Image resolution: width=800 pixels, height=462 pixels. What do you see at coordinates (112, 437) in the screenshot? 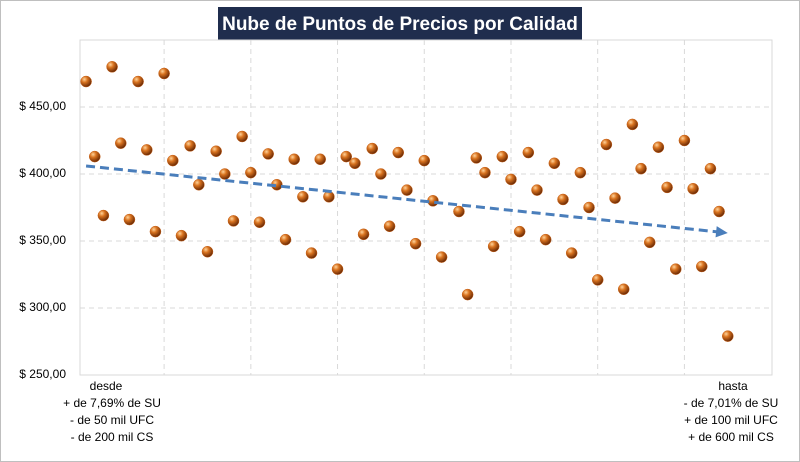
I see `annotation-left: - de 200 mil CS` at bounding box center [112, 437].